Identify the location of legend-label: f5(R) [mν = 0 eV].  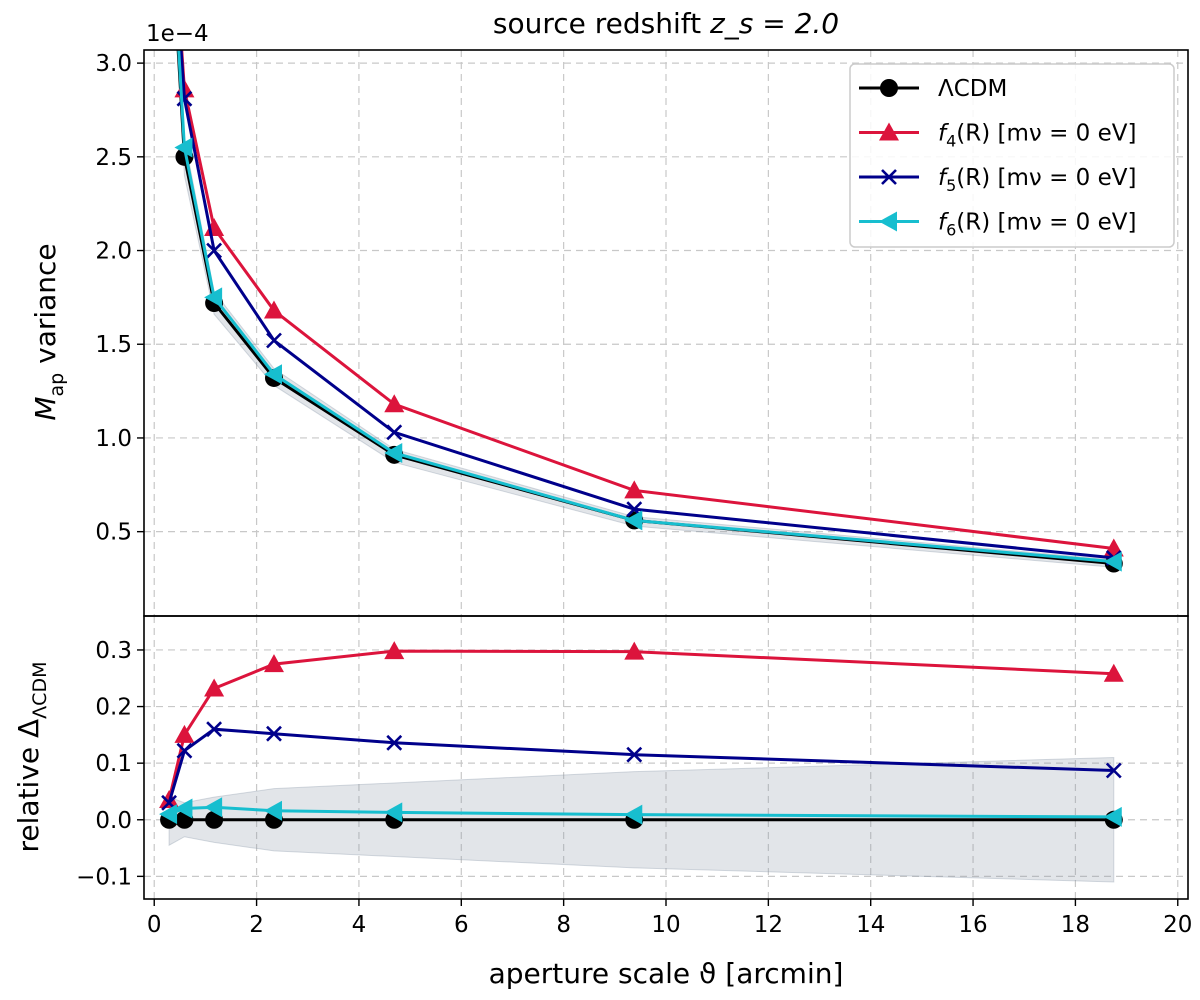
(1037, 180).